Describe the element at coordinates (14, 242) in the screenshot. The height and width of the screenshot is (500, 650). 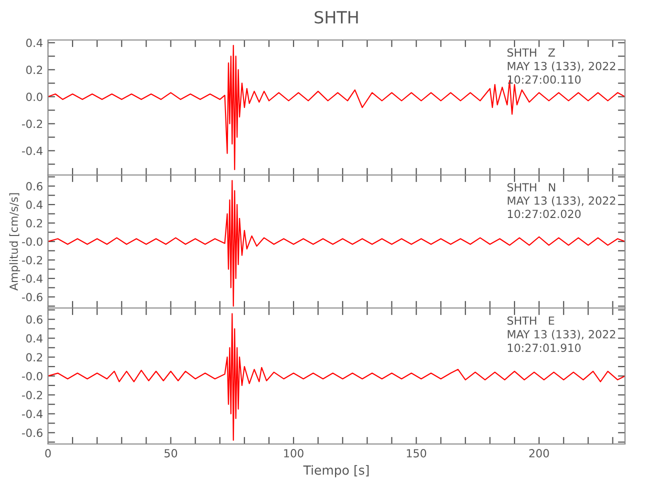
I see `y-axis-title: Amplitud [cm/s/s]` at that location.